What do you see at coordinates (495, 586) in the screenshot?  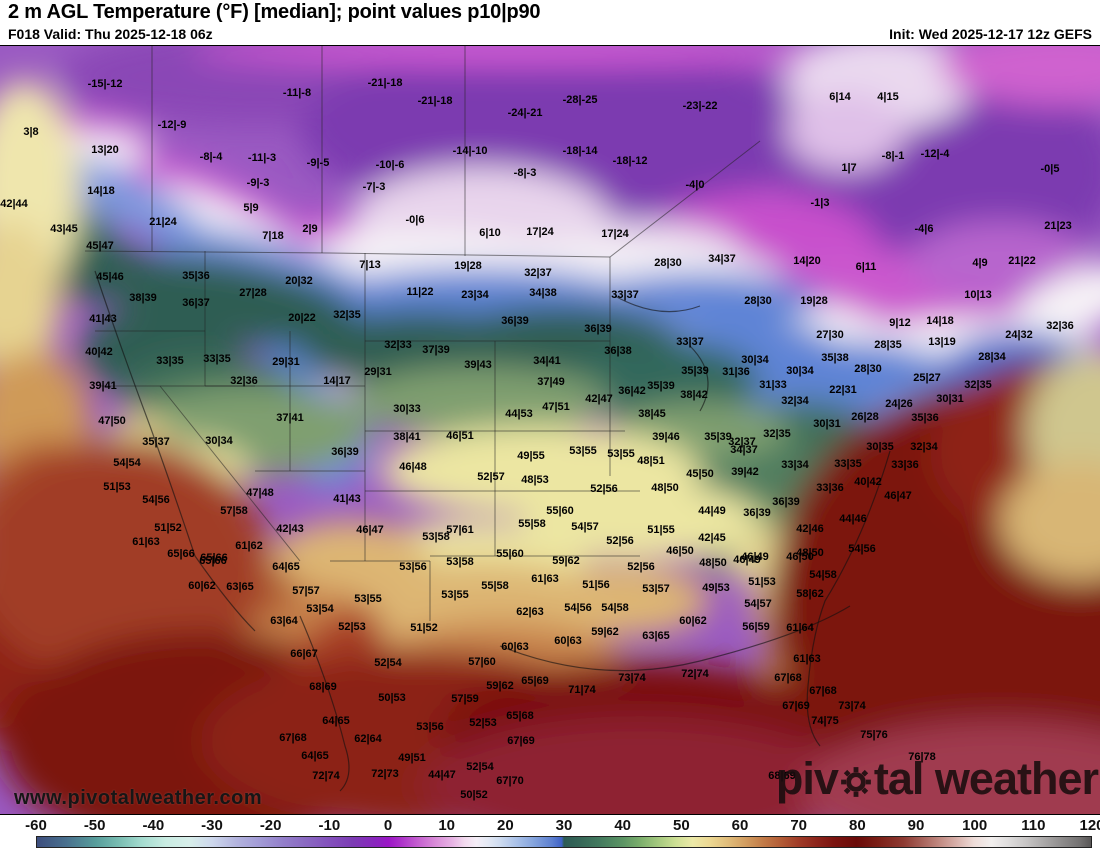 I see `point-value: 55|58` at bounding box center [495, 586].